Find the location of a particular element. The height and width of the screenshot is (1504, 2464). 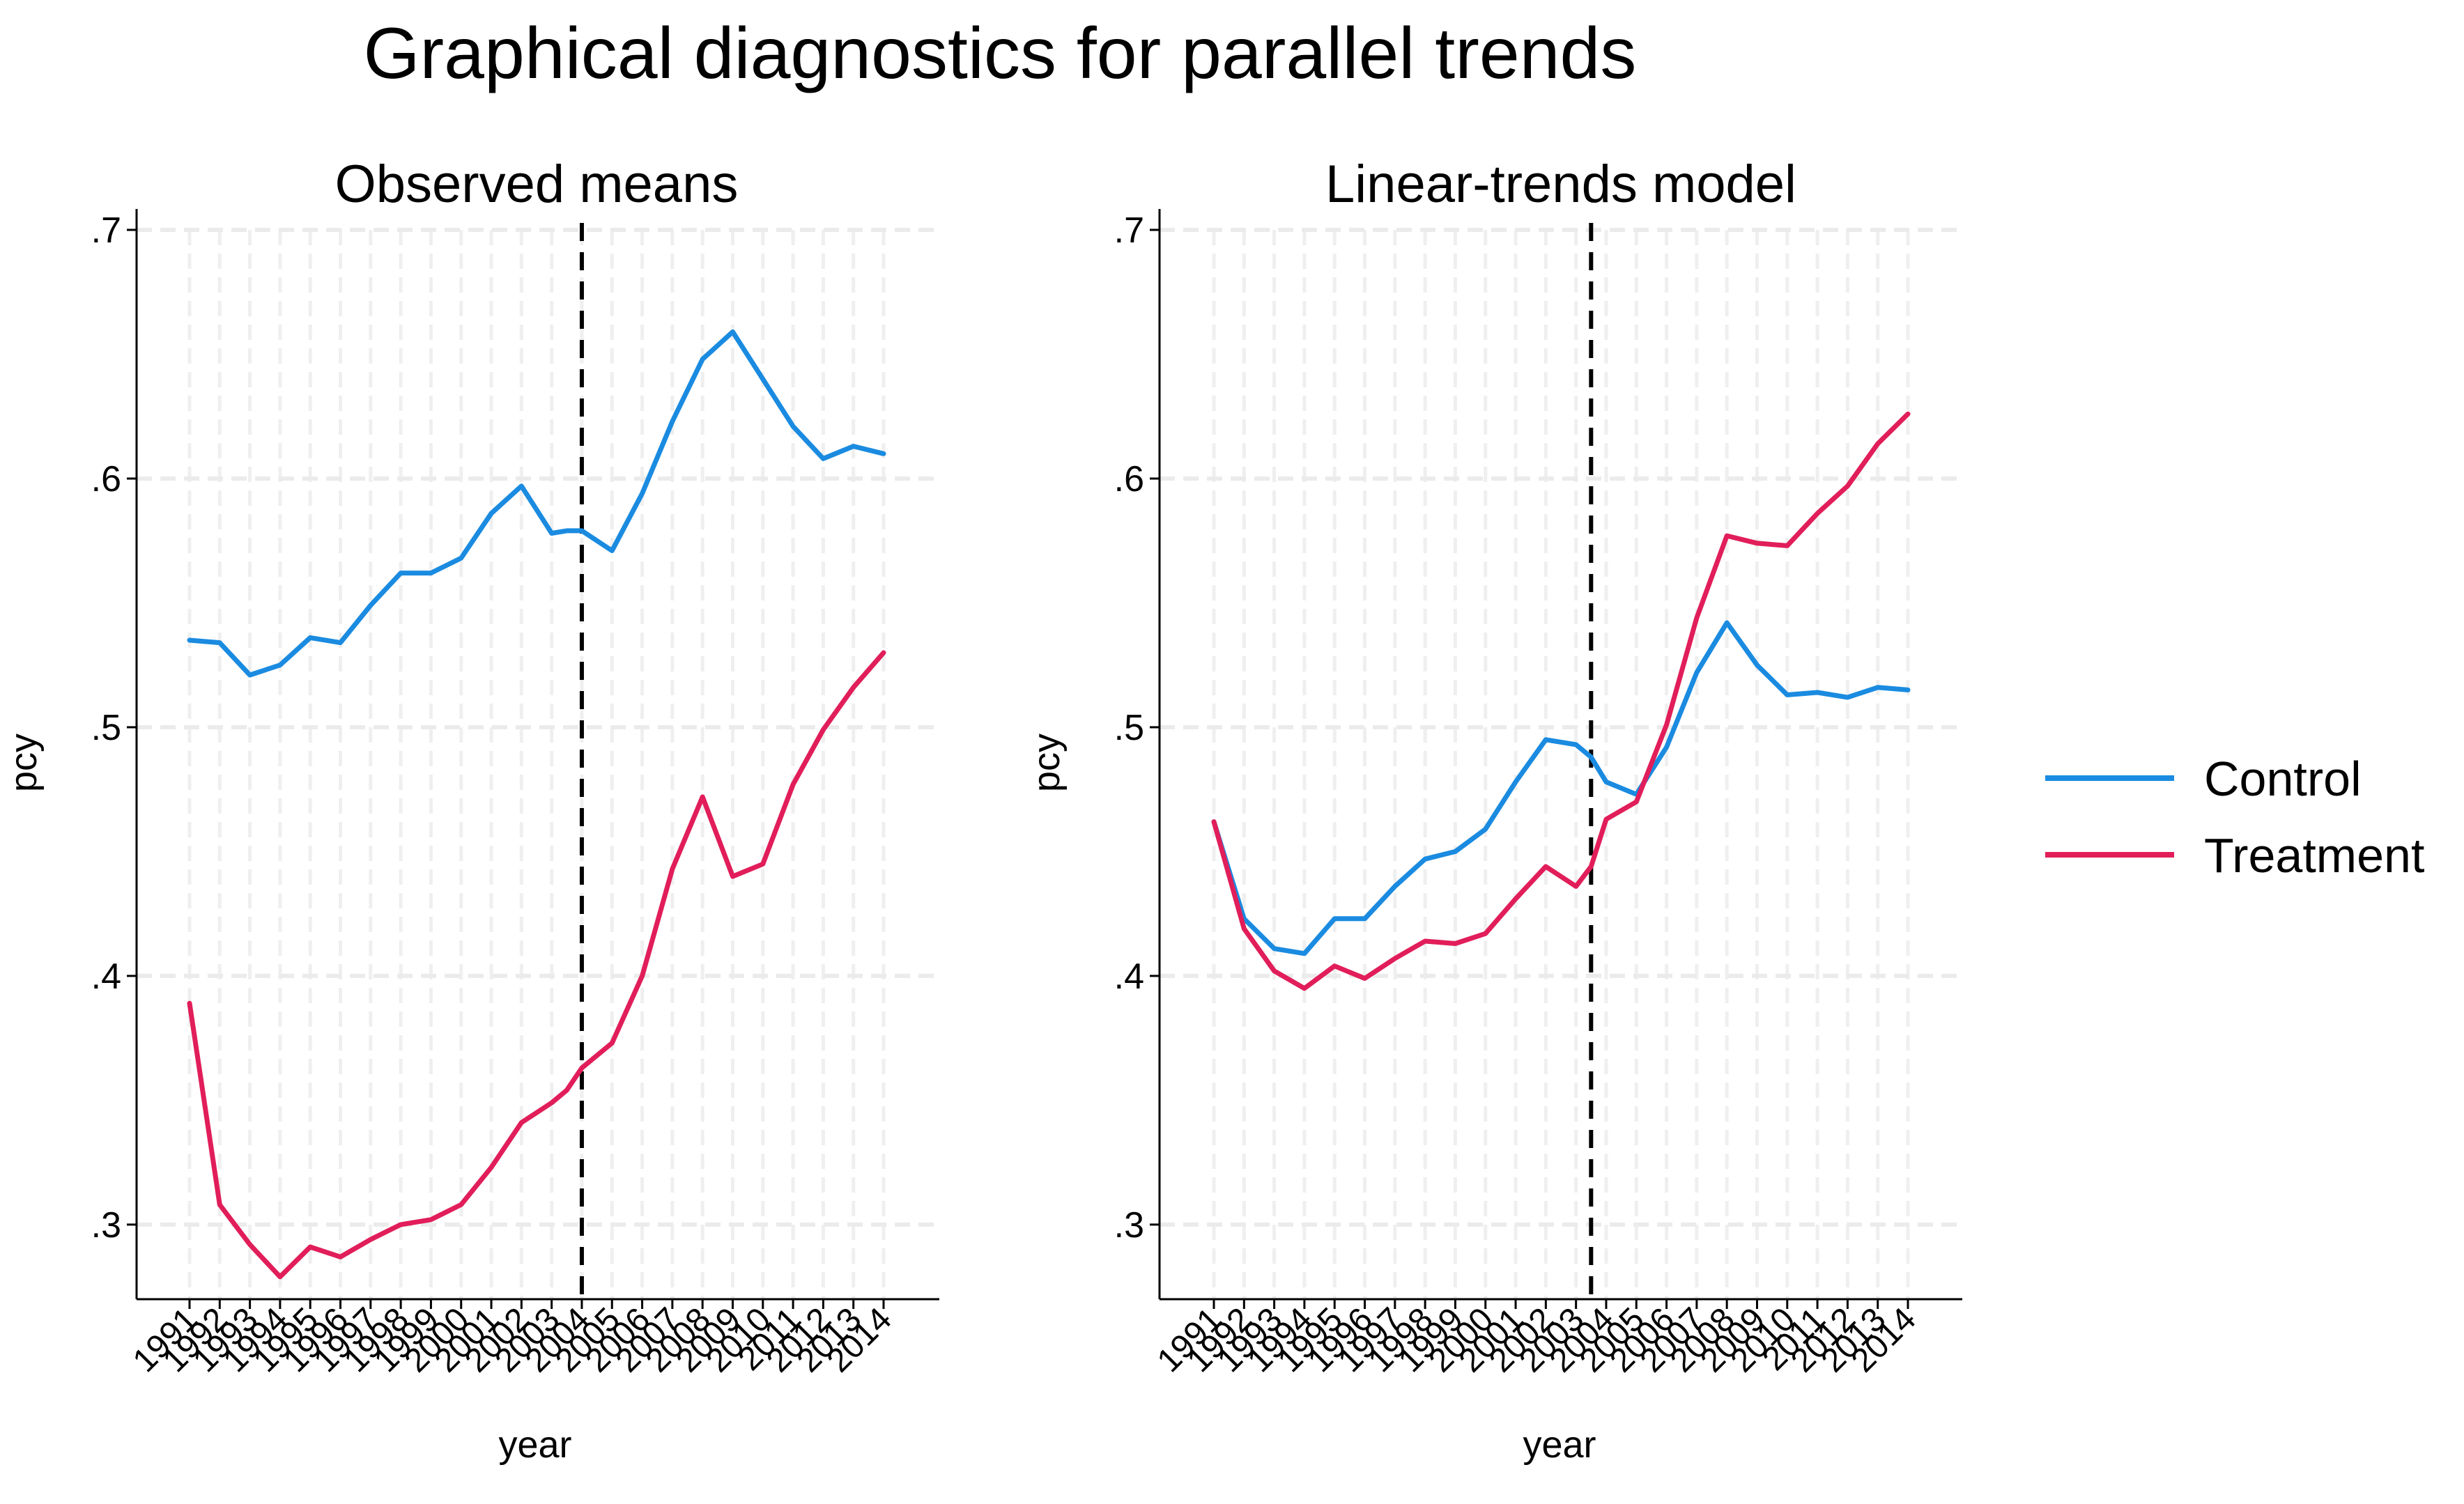

x-axis-label-linear-trends: year is located at coordinates (1559, 1445).